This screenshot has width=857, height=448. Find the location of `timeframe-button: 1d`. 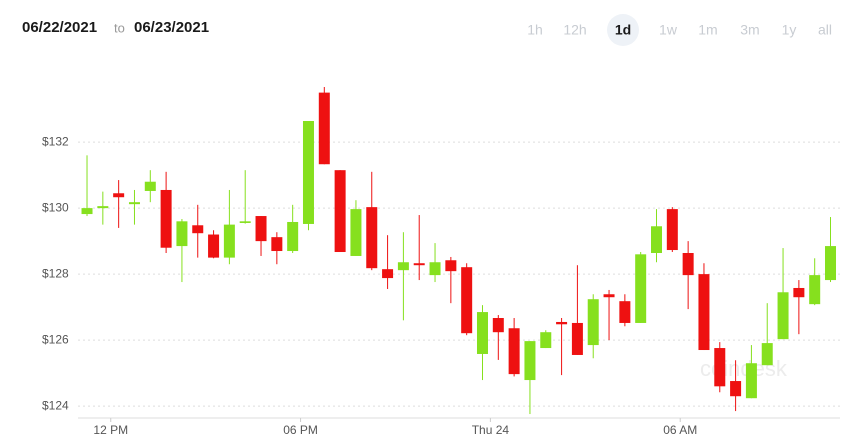

timeframe-button: 1d is located at coordinates (623, 30).